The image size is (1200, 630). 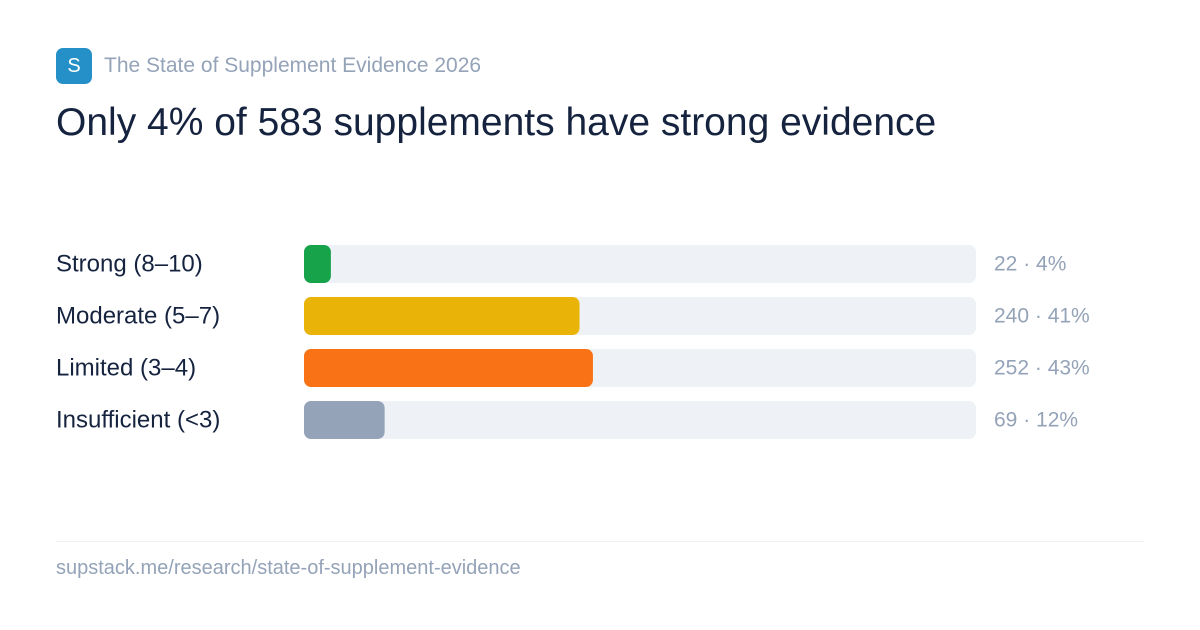 I want to click on brand: S The State of Supplement Evidence 2026, so click(x=268, y=66).